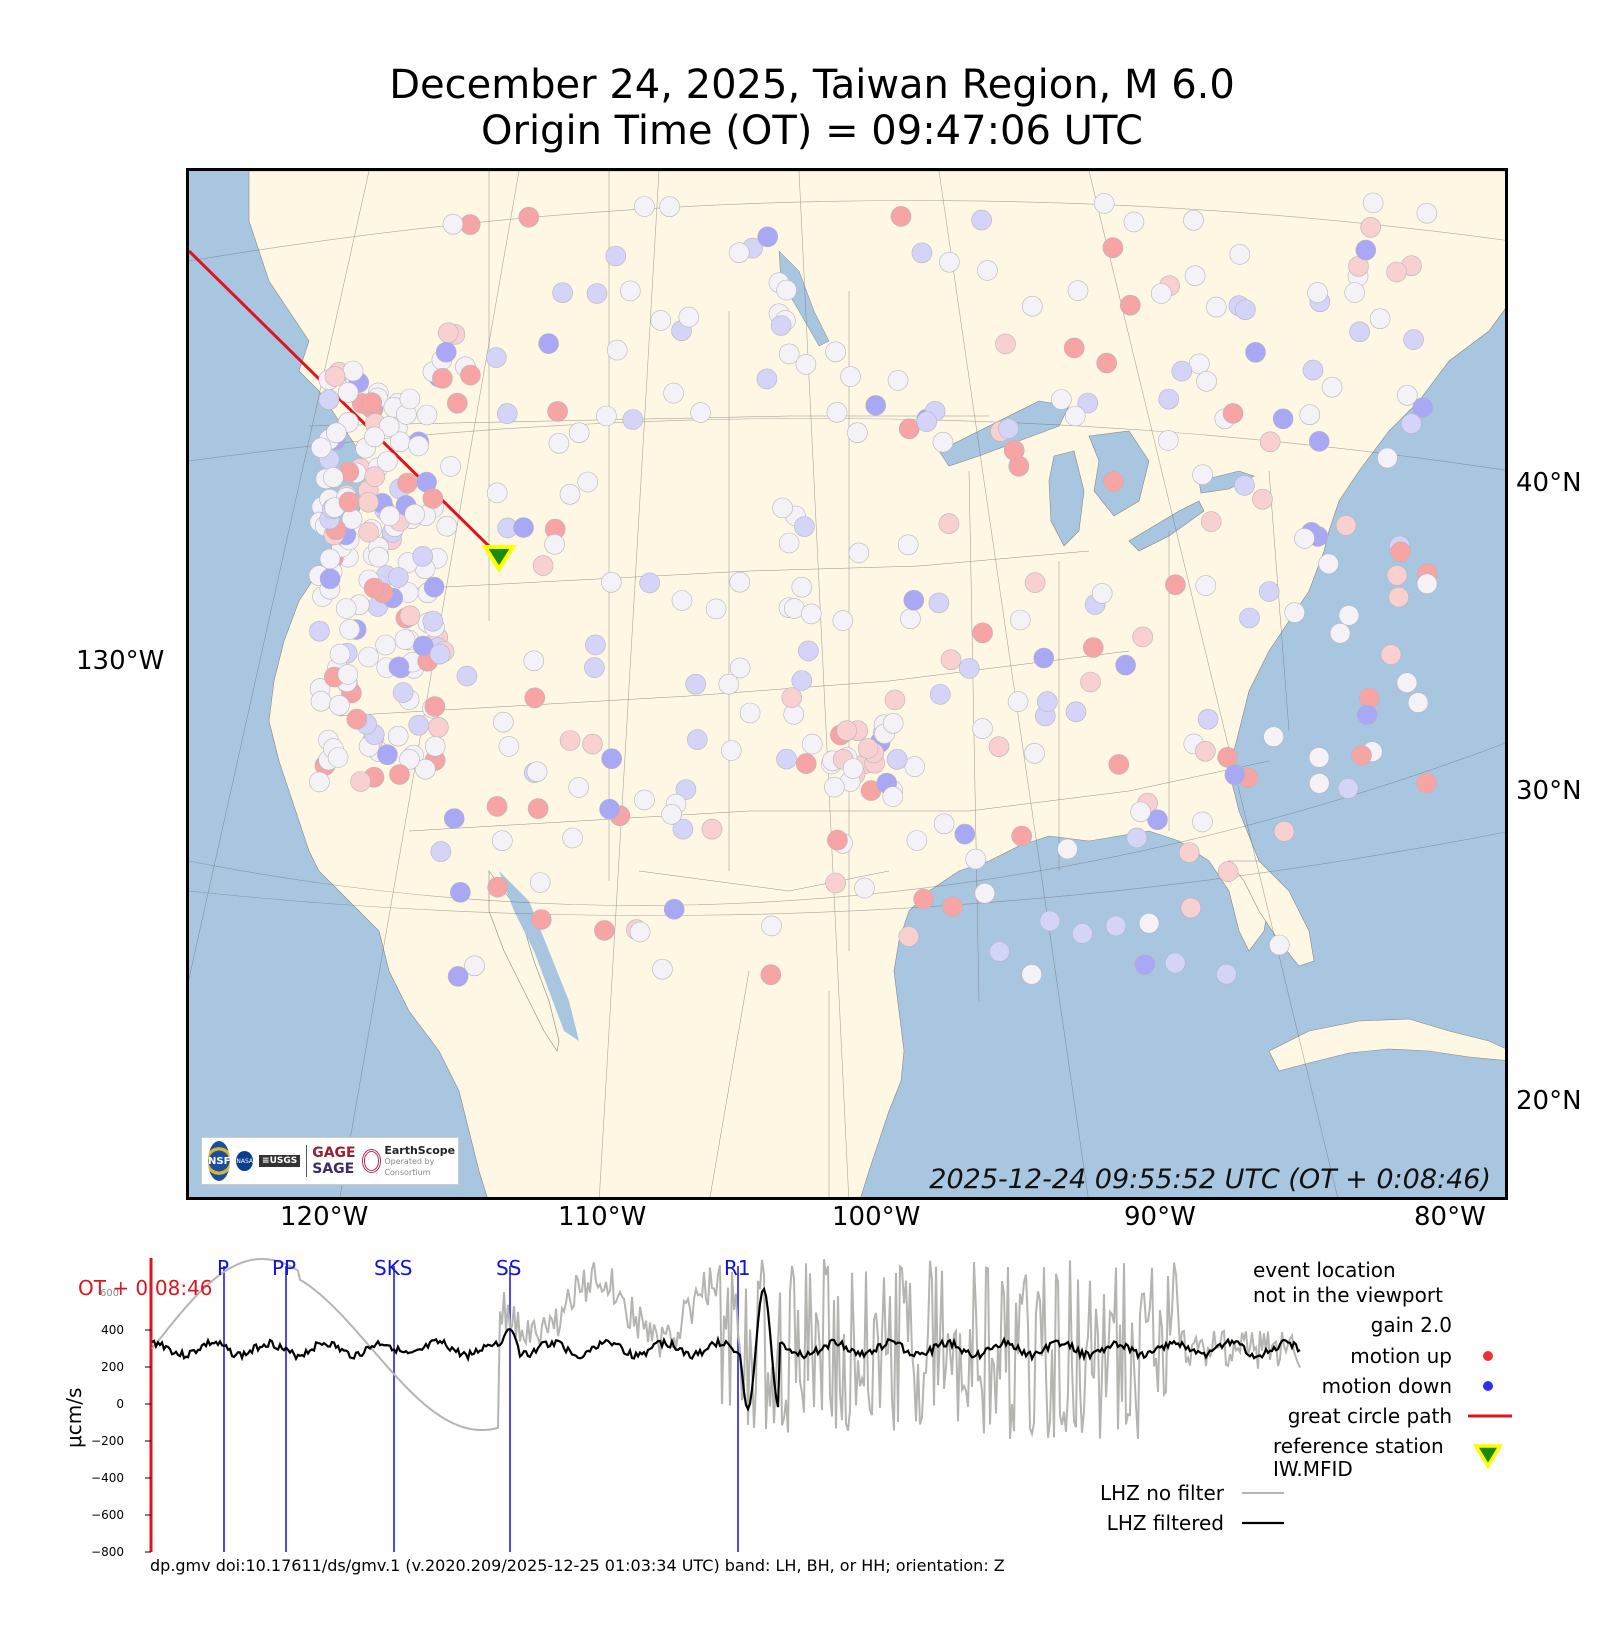 The height and width of the screenshot is (1626, 1624). Describe the element at coordinates (1488, 1356) in the screenshot. I see `legend-motion-up-dot` at that location.